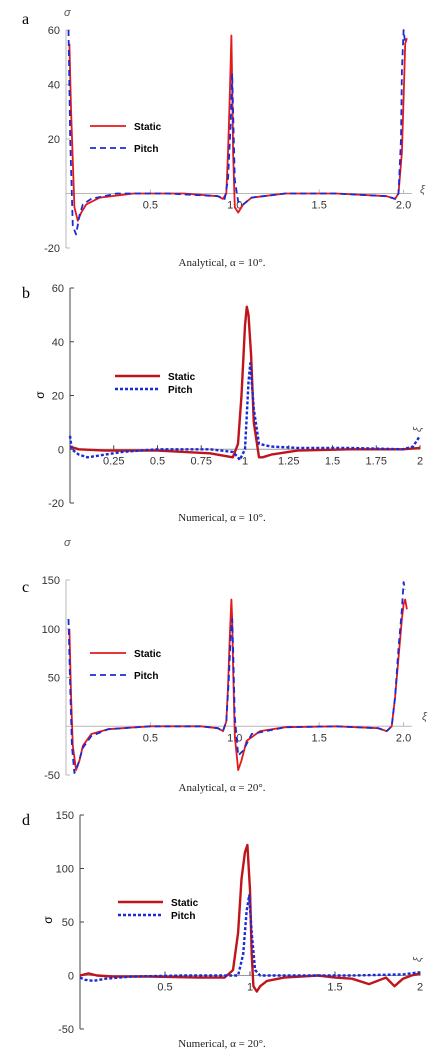 The width and height of the screenshot is (445, 1057). What do you see at coordinates (250, 938) in the screenshot?
I see `panel-d-series-pitch-line` at bounding box center [250, 938].